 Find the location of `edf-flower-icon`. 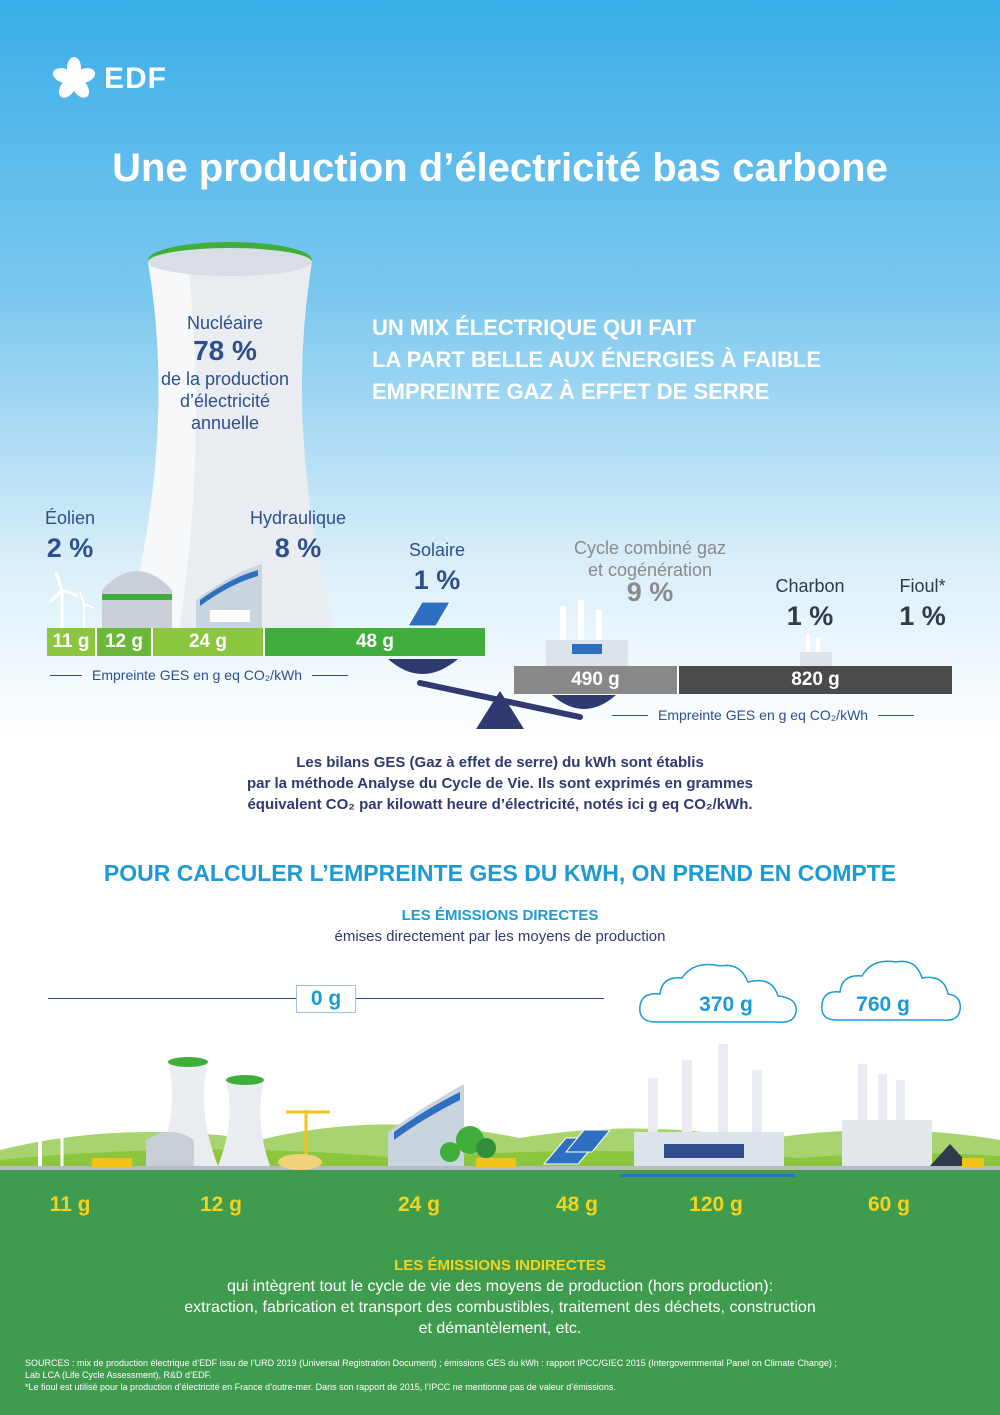

edf-flower-icon is located at coordinates (74, 79).